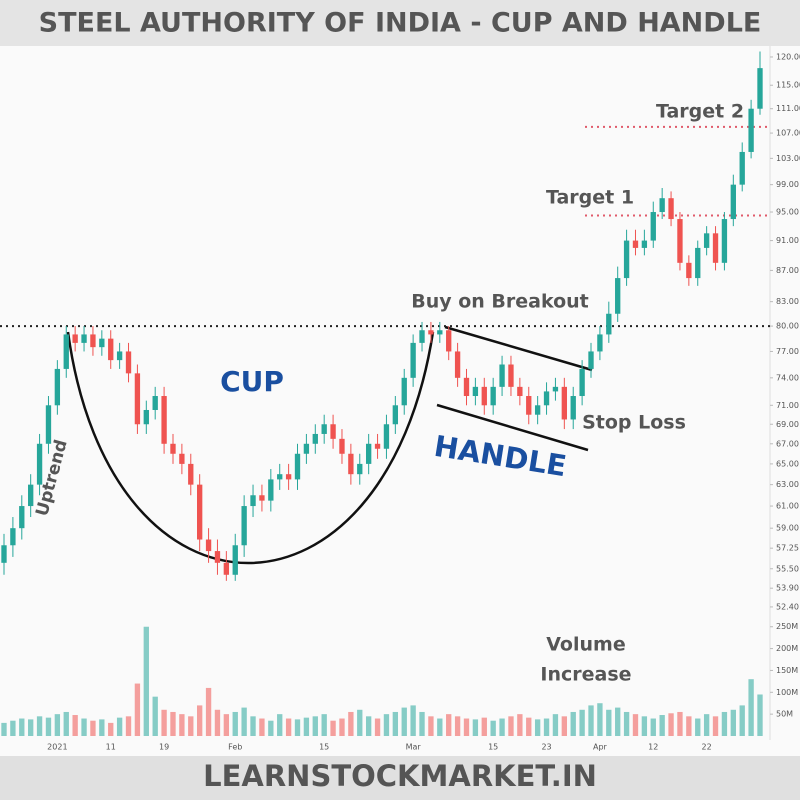  Describe the element at coordinates (787, 351) in the screenshot. I see `y-tick-label: 77.00` at that location.